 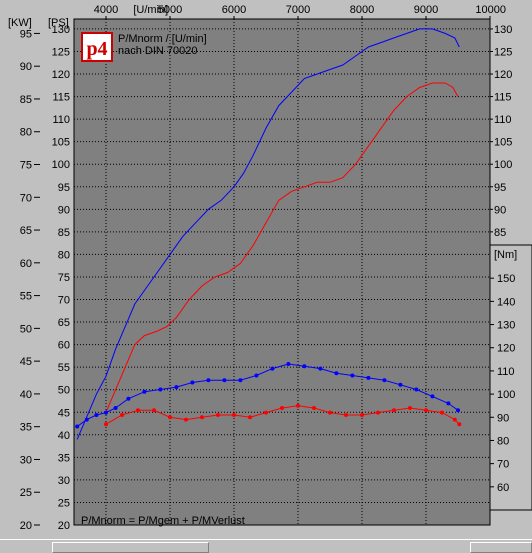 I want to click on ps-tick-label-left: 105, so click(x=61, y=143).